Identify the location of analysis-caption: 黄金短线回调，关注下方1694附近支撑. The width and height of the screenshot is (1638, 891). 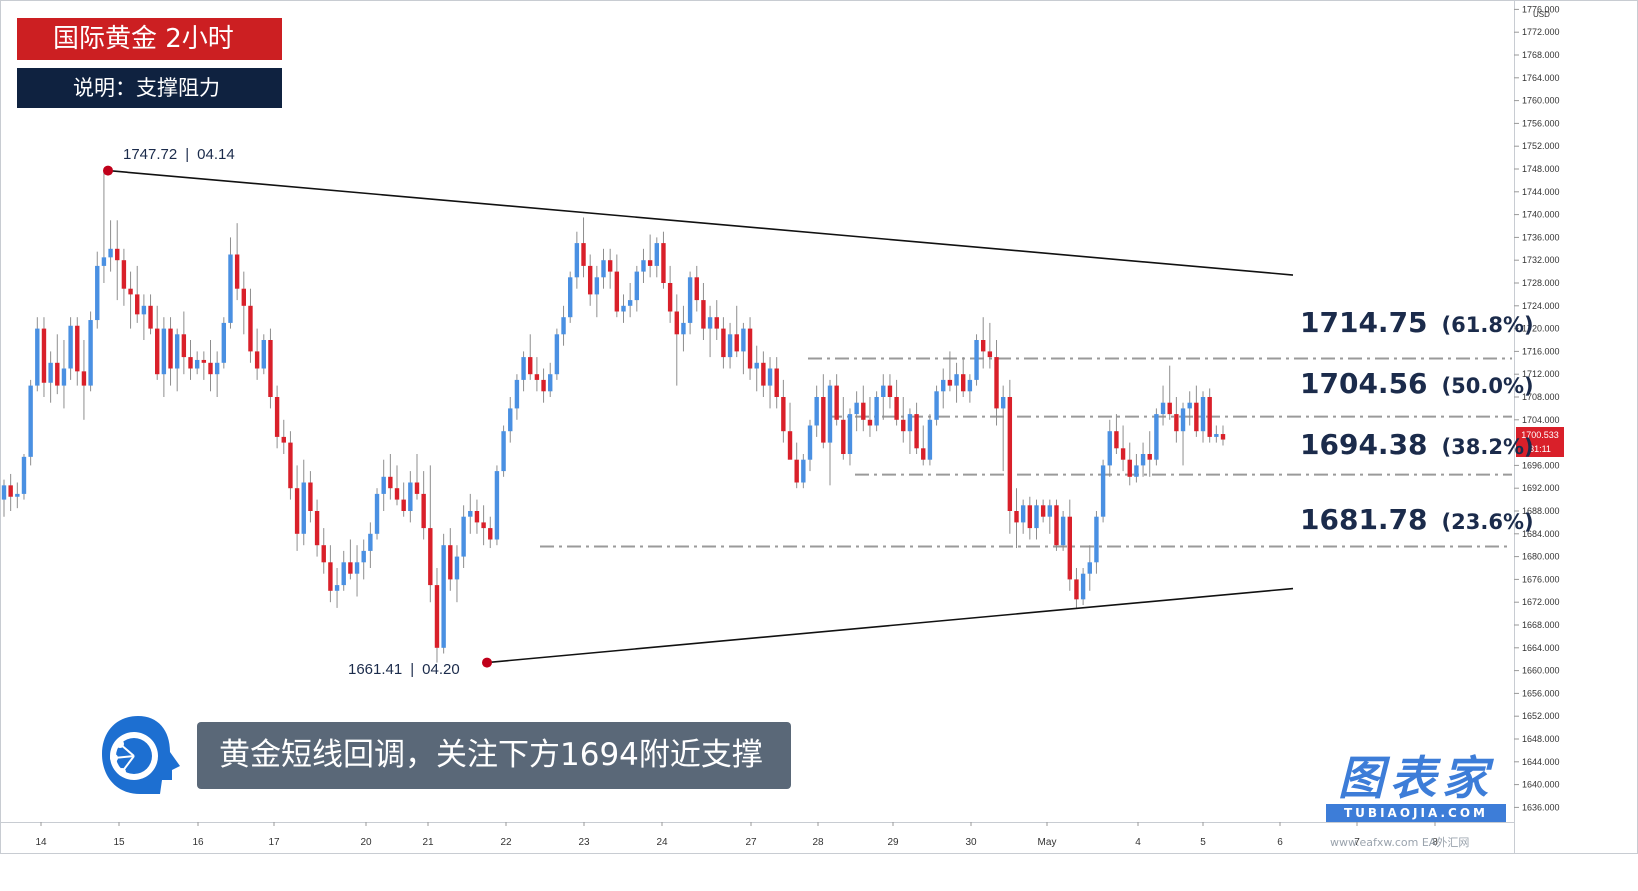
(494, 755).